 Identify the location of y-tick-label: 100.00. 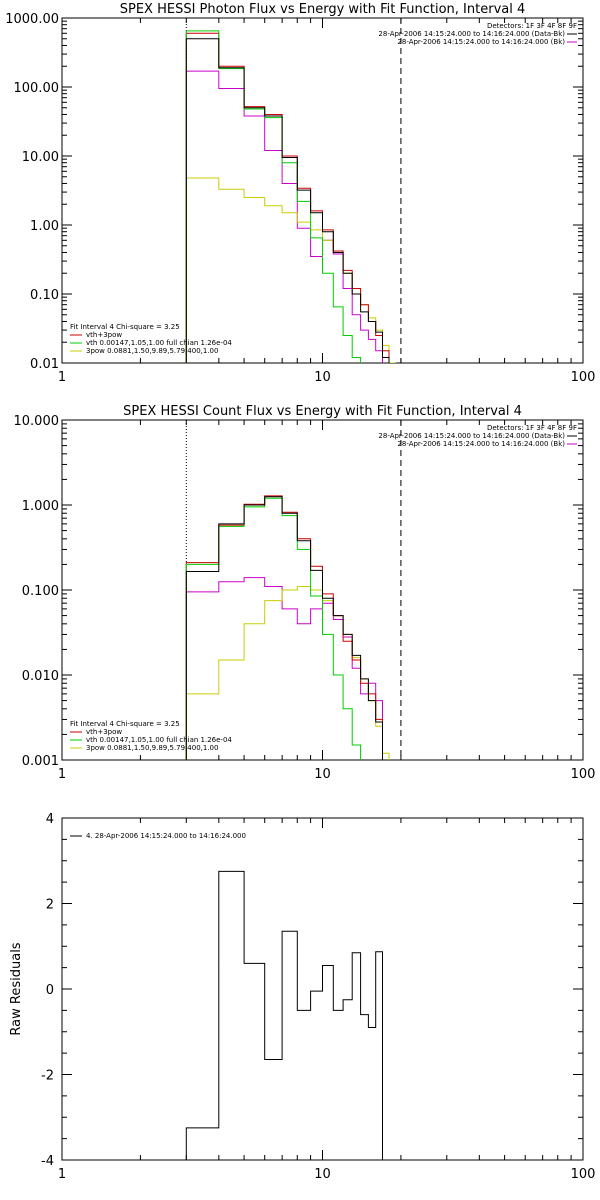
(37, 88).